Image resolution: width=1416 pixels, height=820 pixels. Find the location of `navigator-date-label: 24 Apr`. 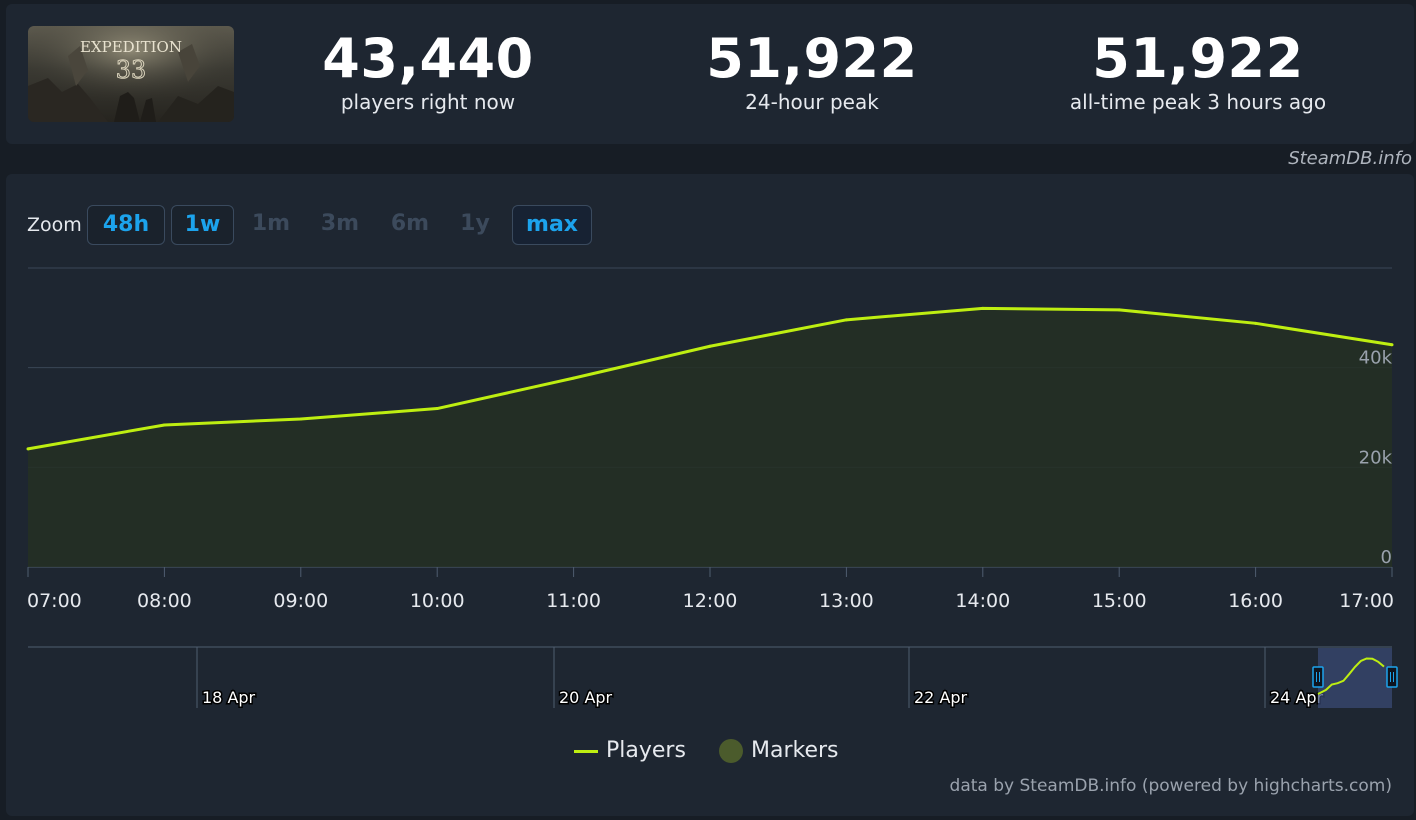

navigator-date-label: 24 Apr is located at coordinates (1297, 697).